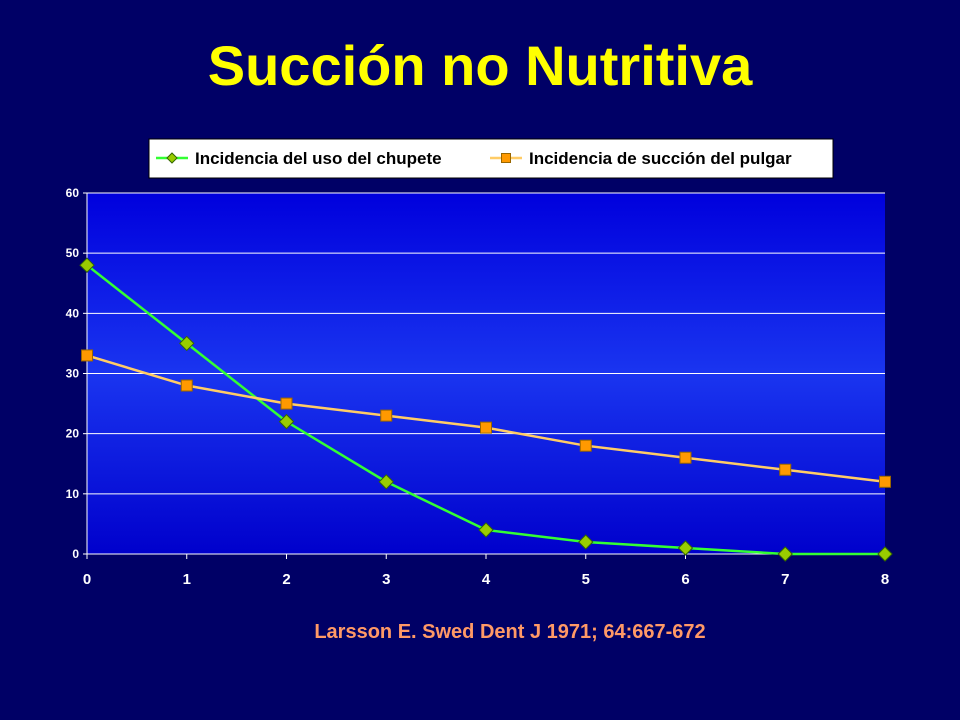 This screenshot has width=960, height=720. I want to click on legend-label: Incidencia de succión del pulgar, so click(660, 158).